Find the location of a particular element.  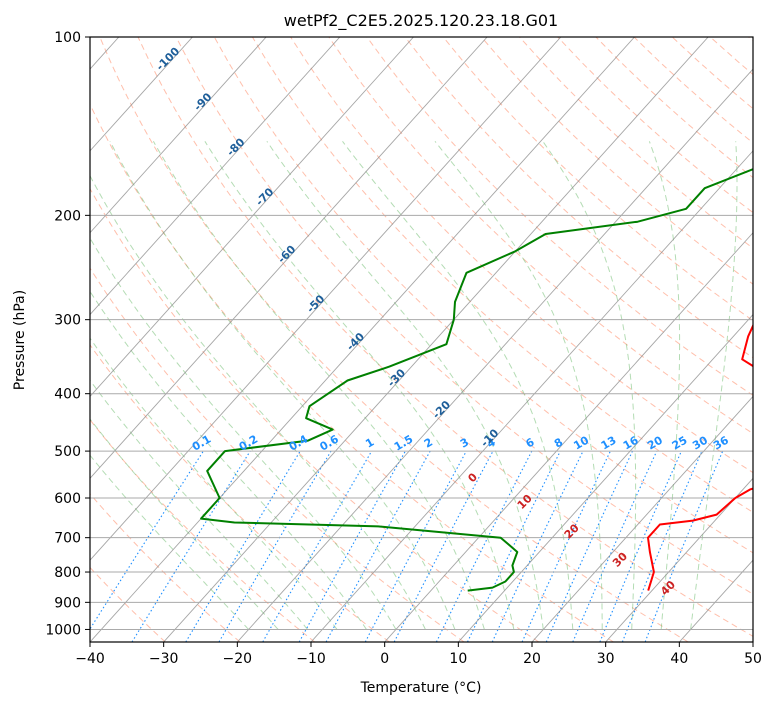

y-tick-label: 300 is located at coordinates (67, 321).